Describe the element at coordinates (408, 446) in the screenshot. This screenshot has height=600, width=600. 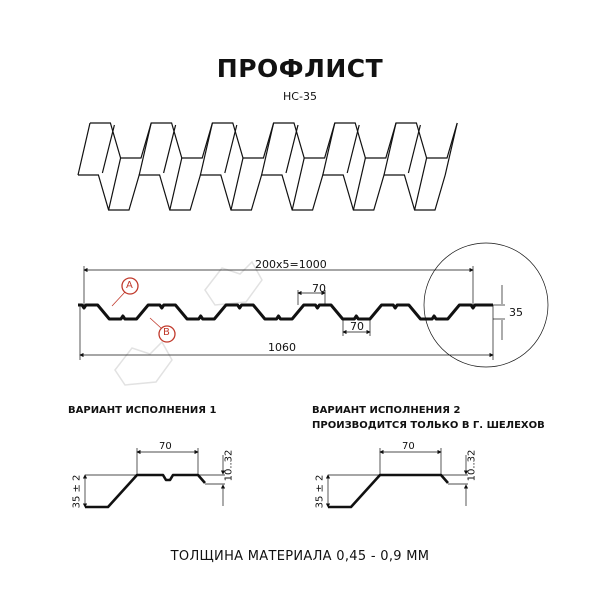
I see `variant2-width: 70` at that location.